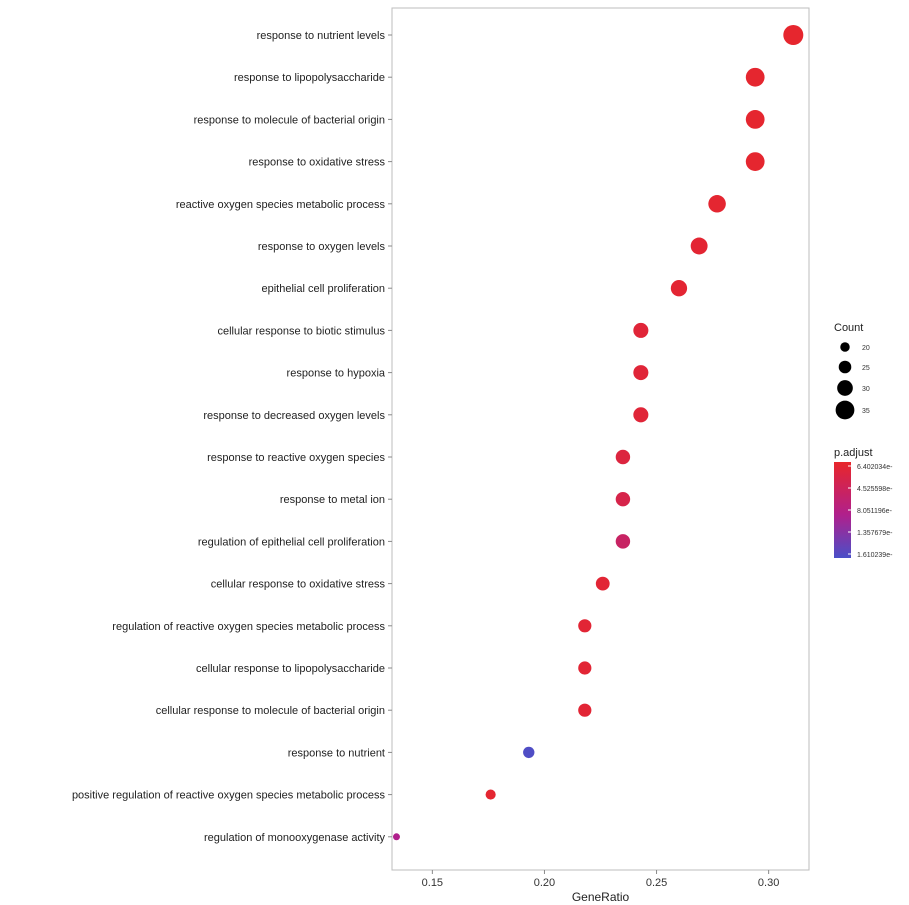 The image size is (909, 905). Describe the element at coordinates (298, 585) in the screenshot. I see `y-tick-label: cellular response to oxidative stress` at that location.